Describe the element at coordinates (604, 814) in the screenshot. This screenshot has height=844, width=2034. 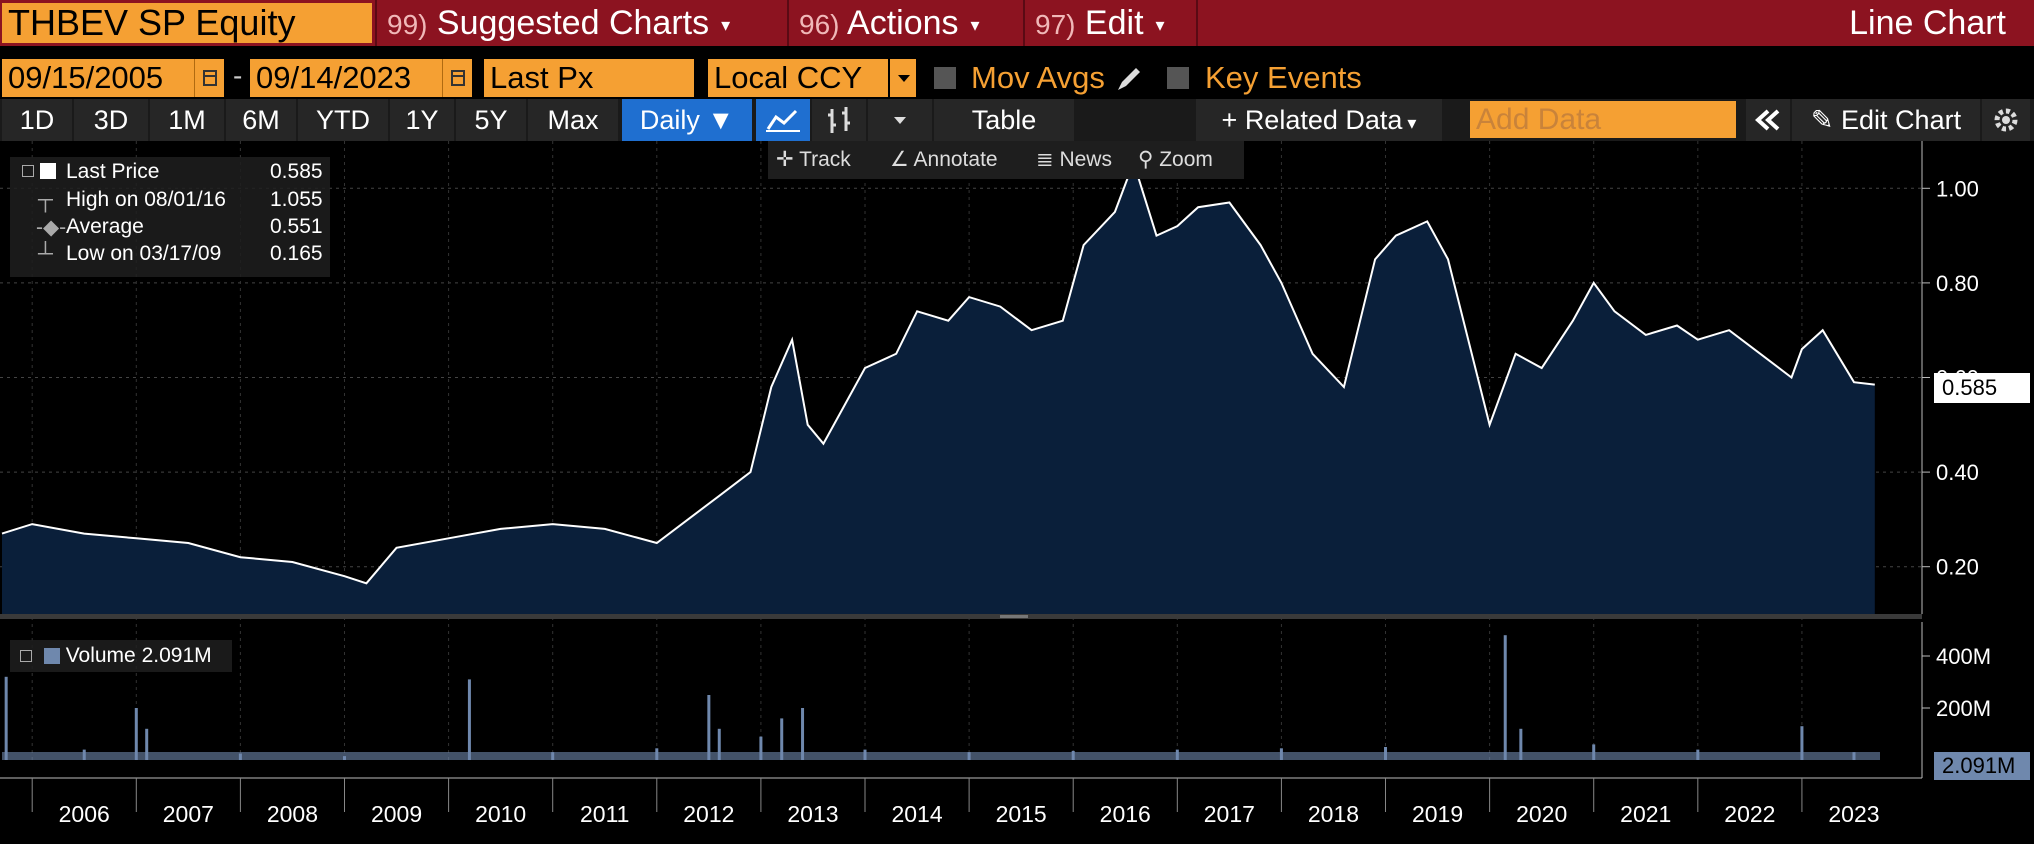
I see `x-tick-label: 2011` at that location.